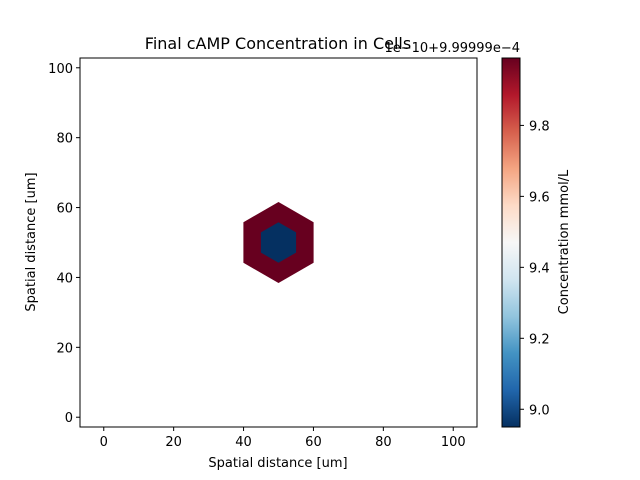 This screenshot has height=480, width=640. I want to click on x-tick-label: 100, so click(453, 442).